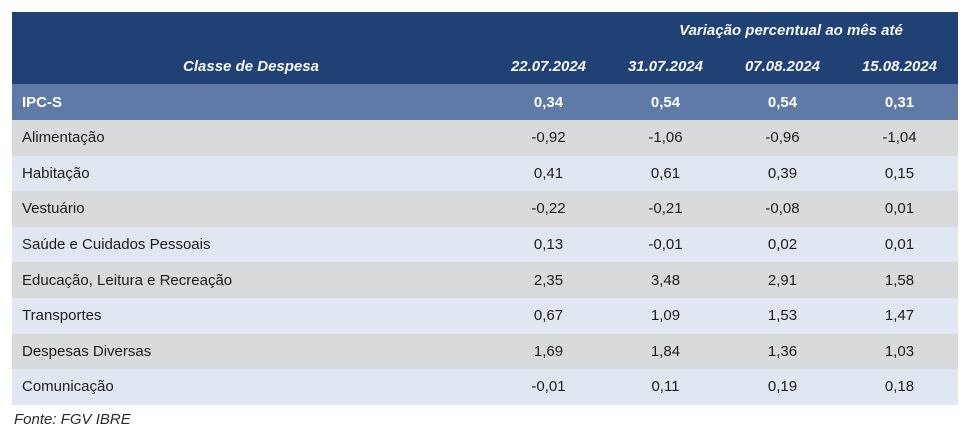 The image size is (971, 439). Describe the element at coordinates (782, 245) in the screenshot. I see `row-value: 0,02` at that location.